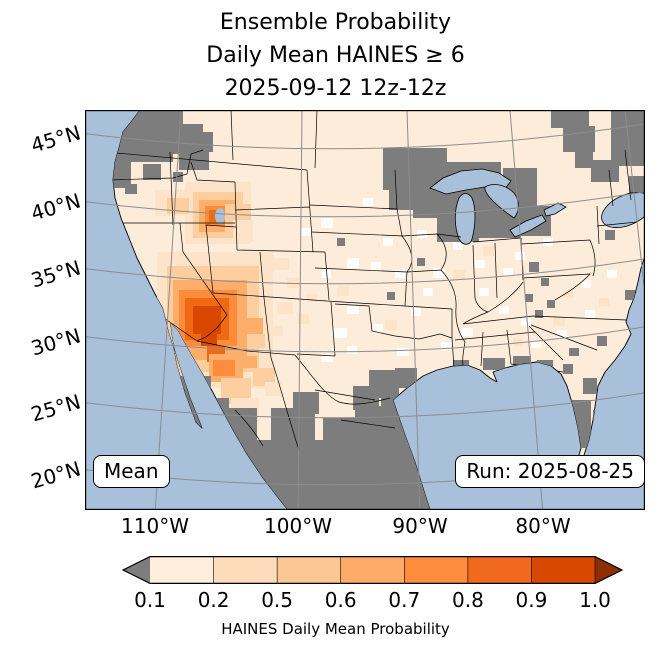 This screenshot has height=658, width=671. I want to click on colorbar-segment-dividers, so click(404, 570).